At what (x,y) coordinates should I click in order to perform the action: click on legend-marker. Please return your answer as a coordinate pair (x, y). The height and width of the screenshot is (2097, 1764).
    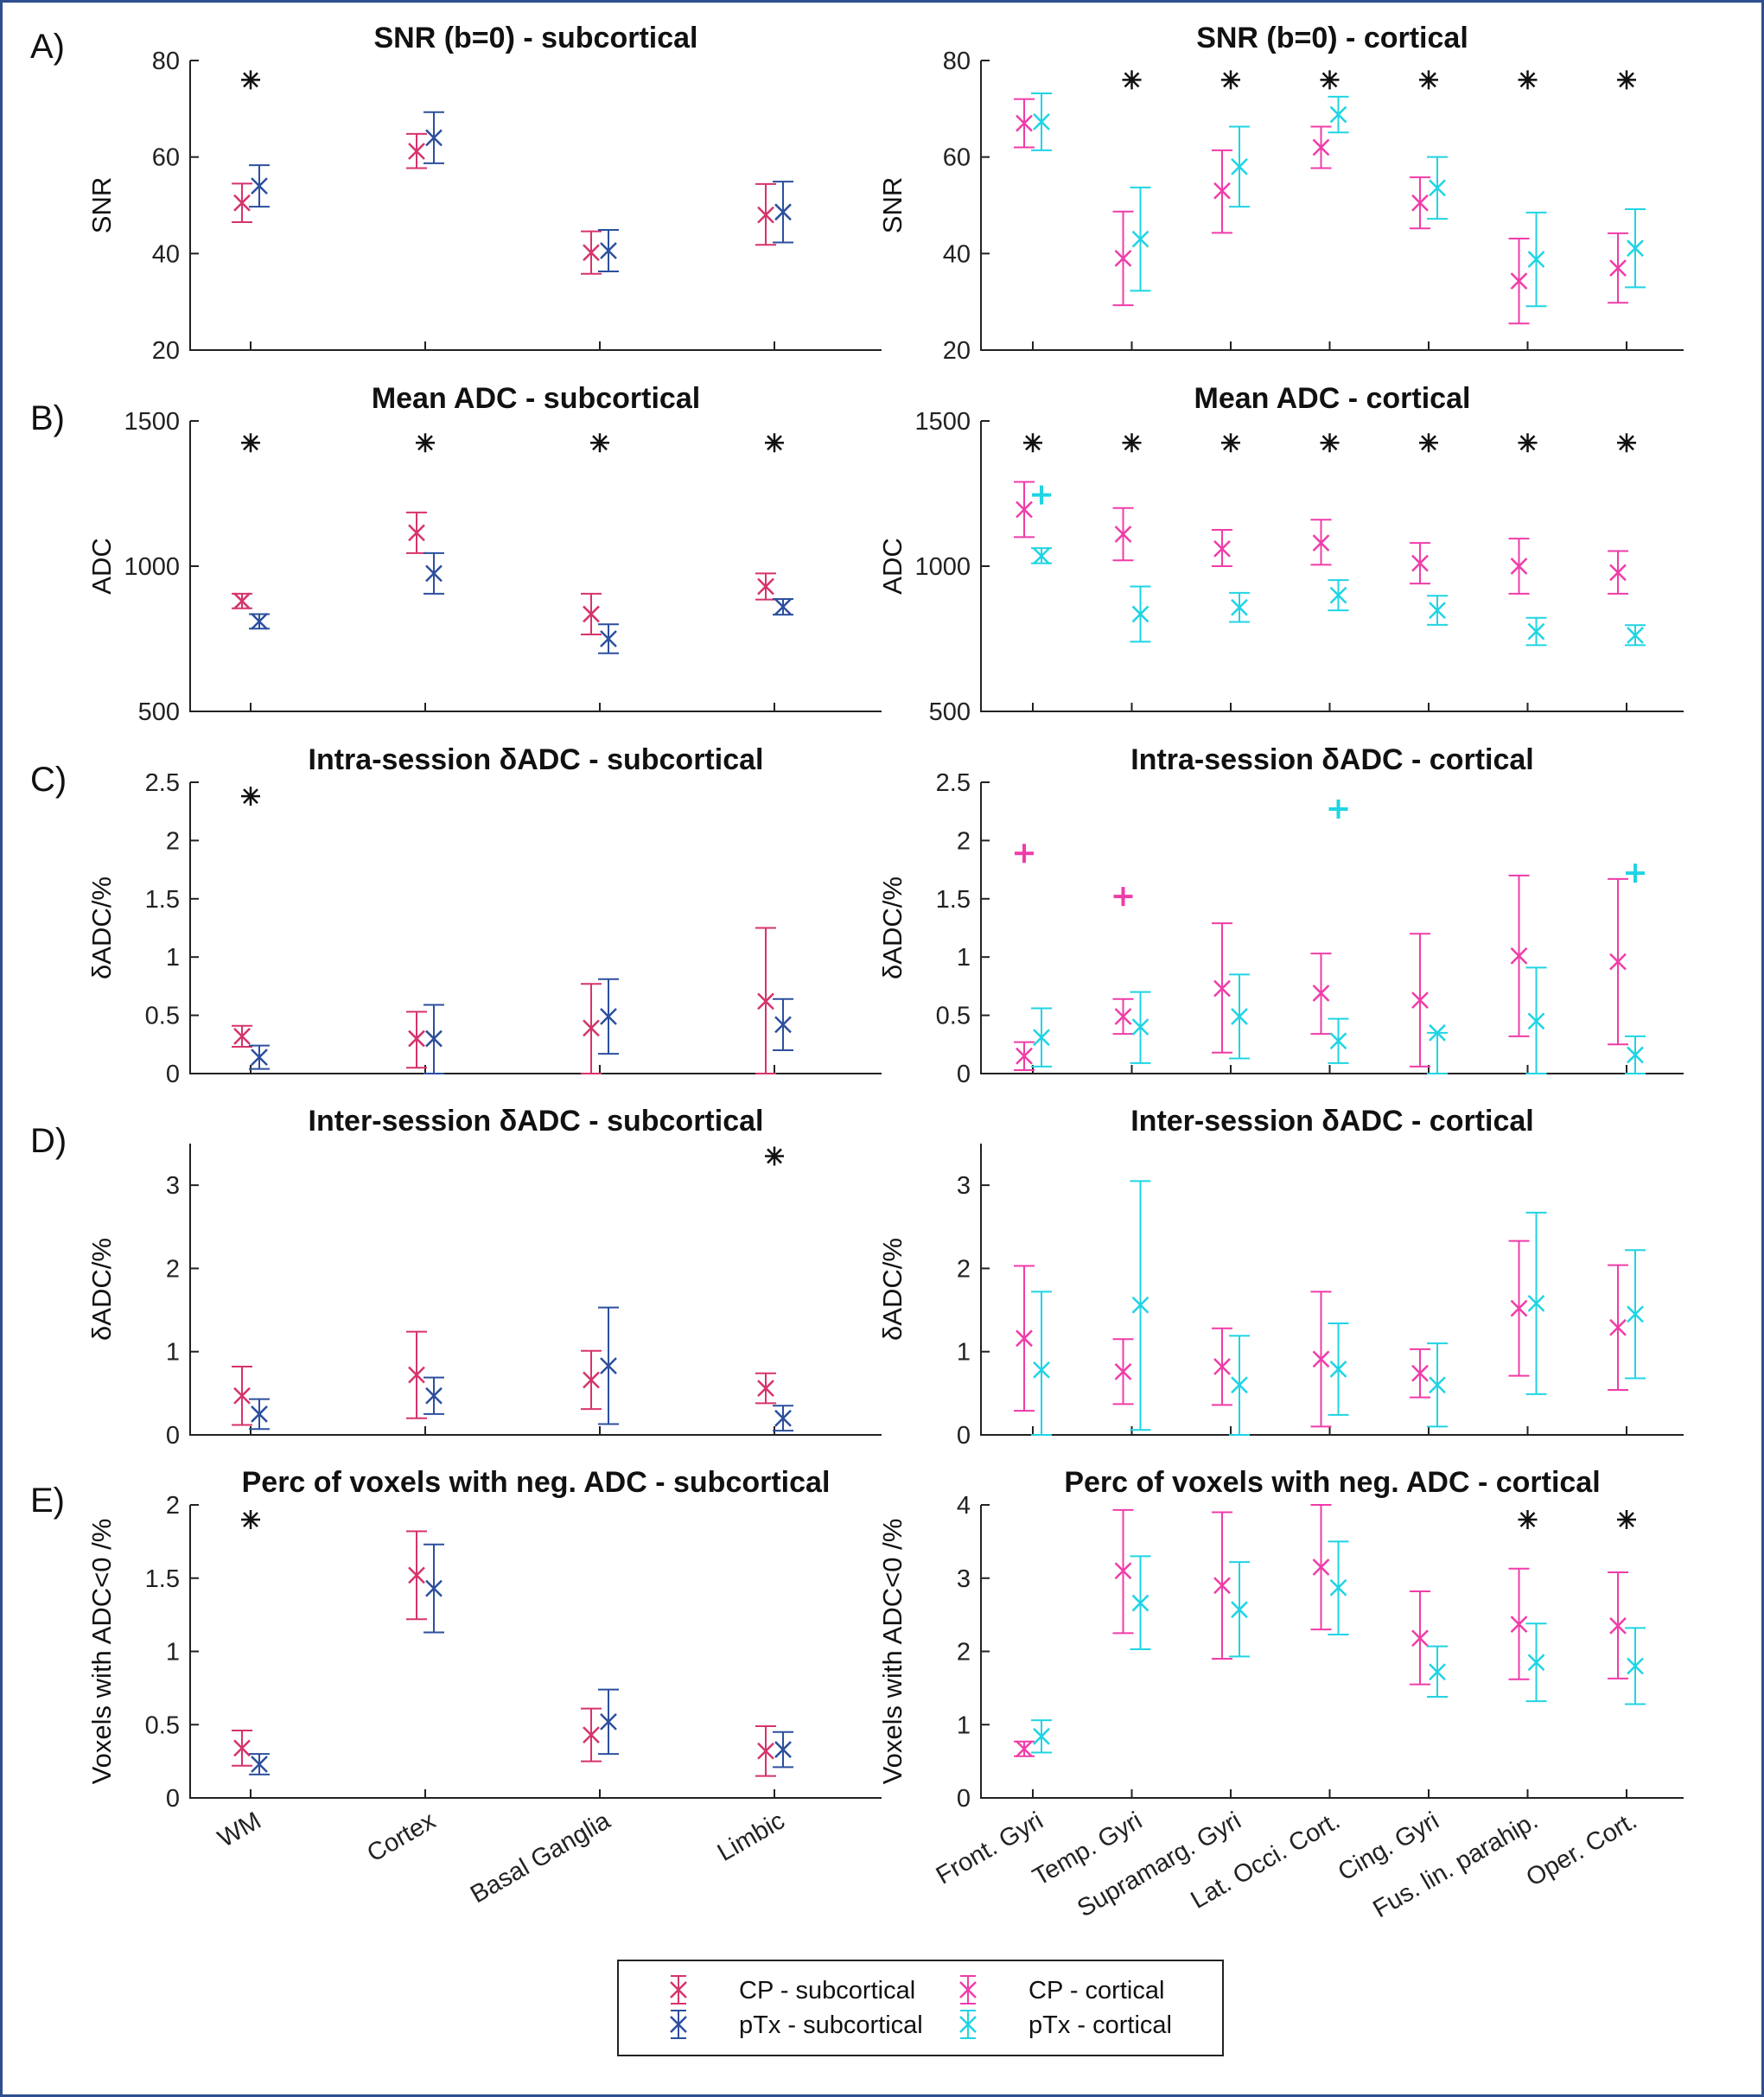
    Looking at the image, I should click on (678, 2024).